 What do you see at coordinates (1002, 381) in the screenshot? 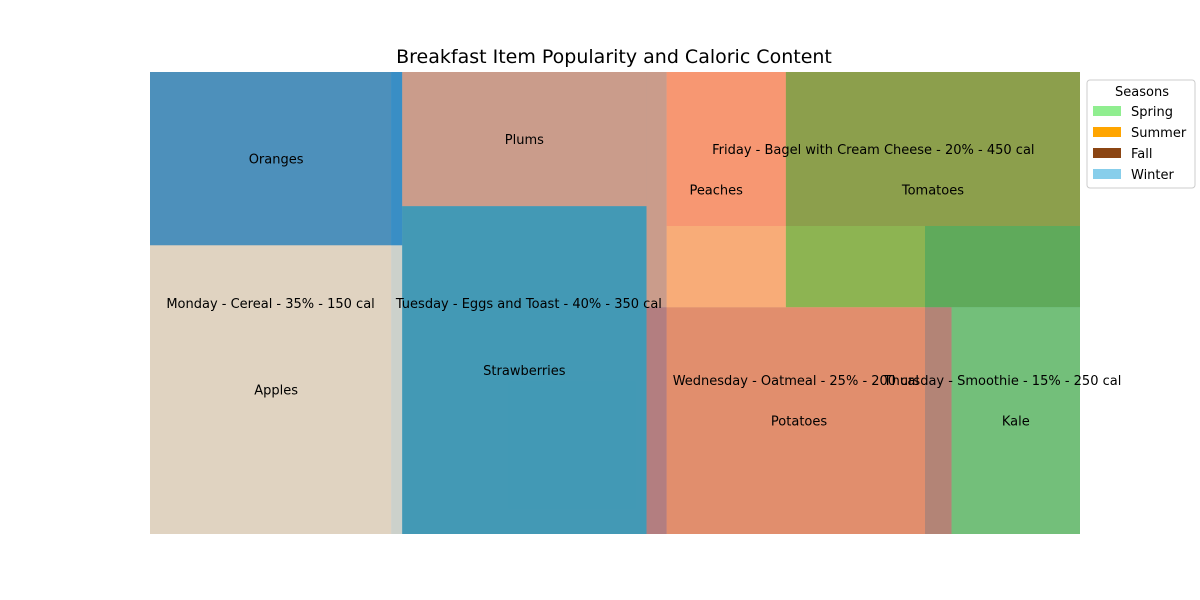
I see `treemap-label-thursday: Thursday - Smoothie - 15% - 250 cal` at bounding box center [1002, 381].